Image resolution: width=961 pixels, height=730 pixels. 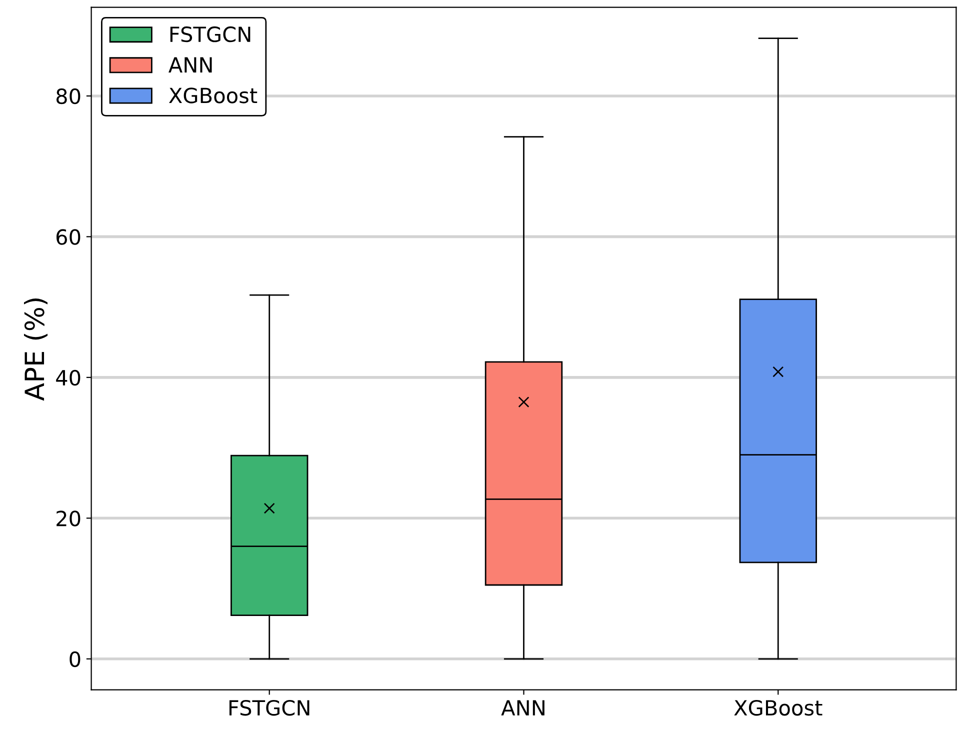 I want to click on y-tick-label: 80, so click(x=68, y=96).